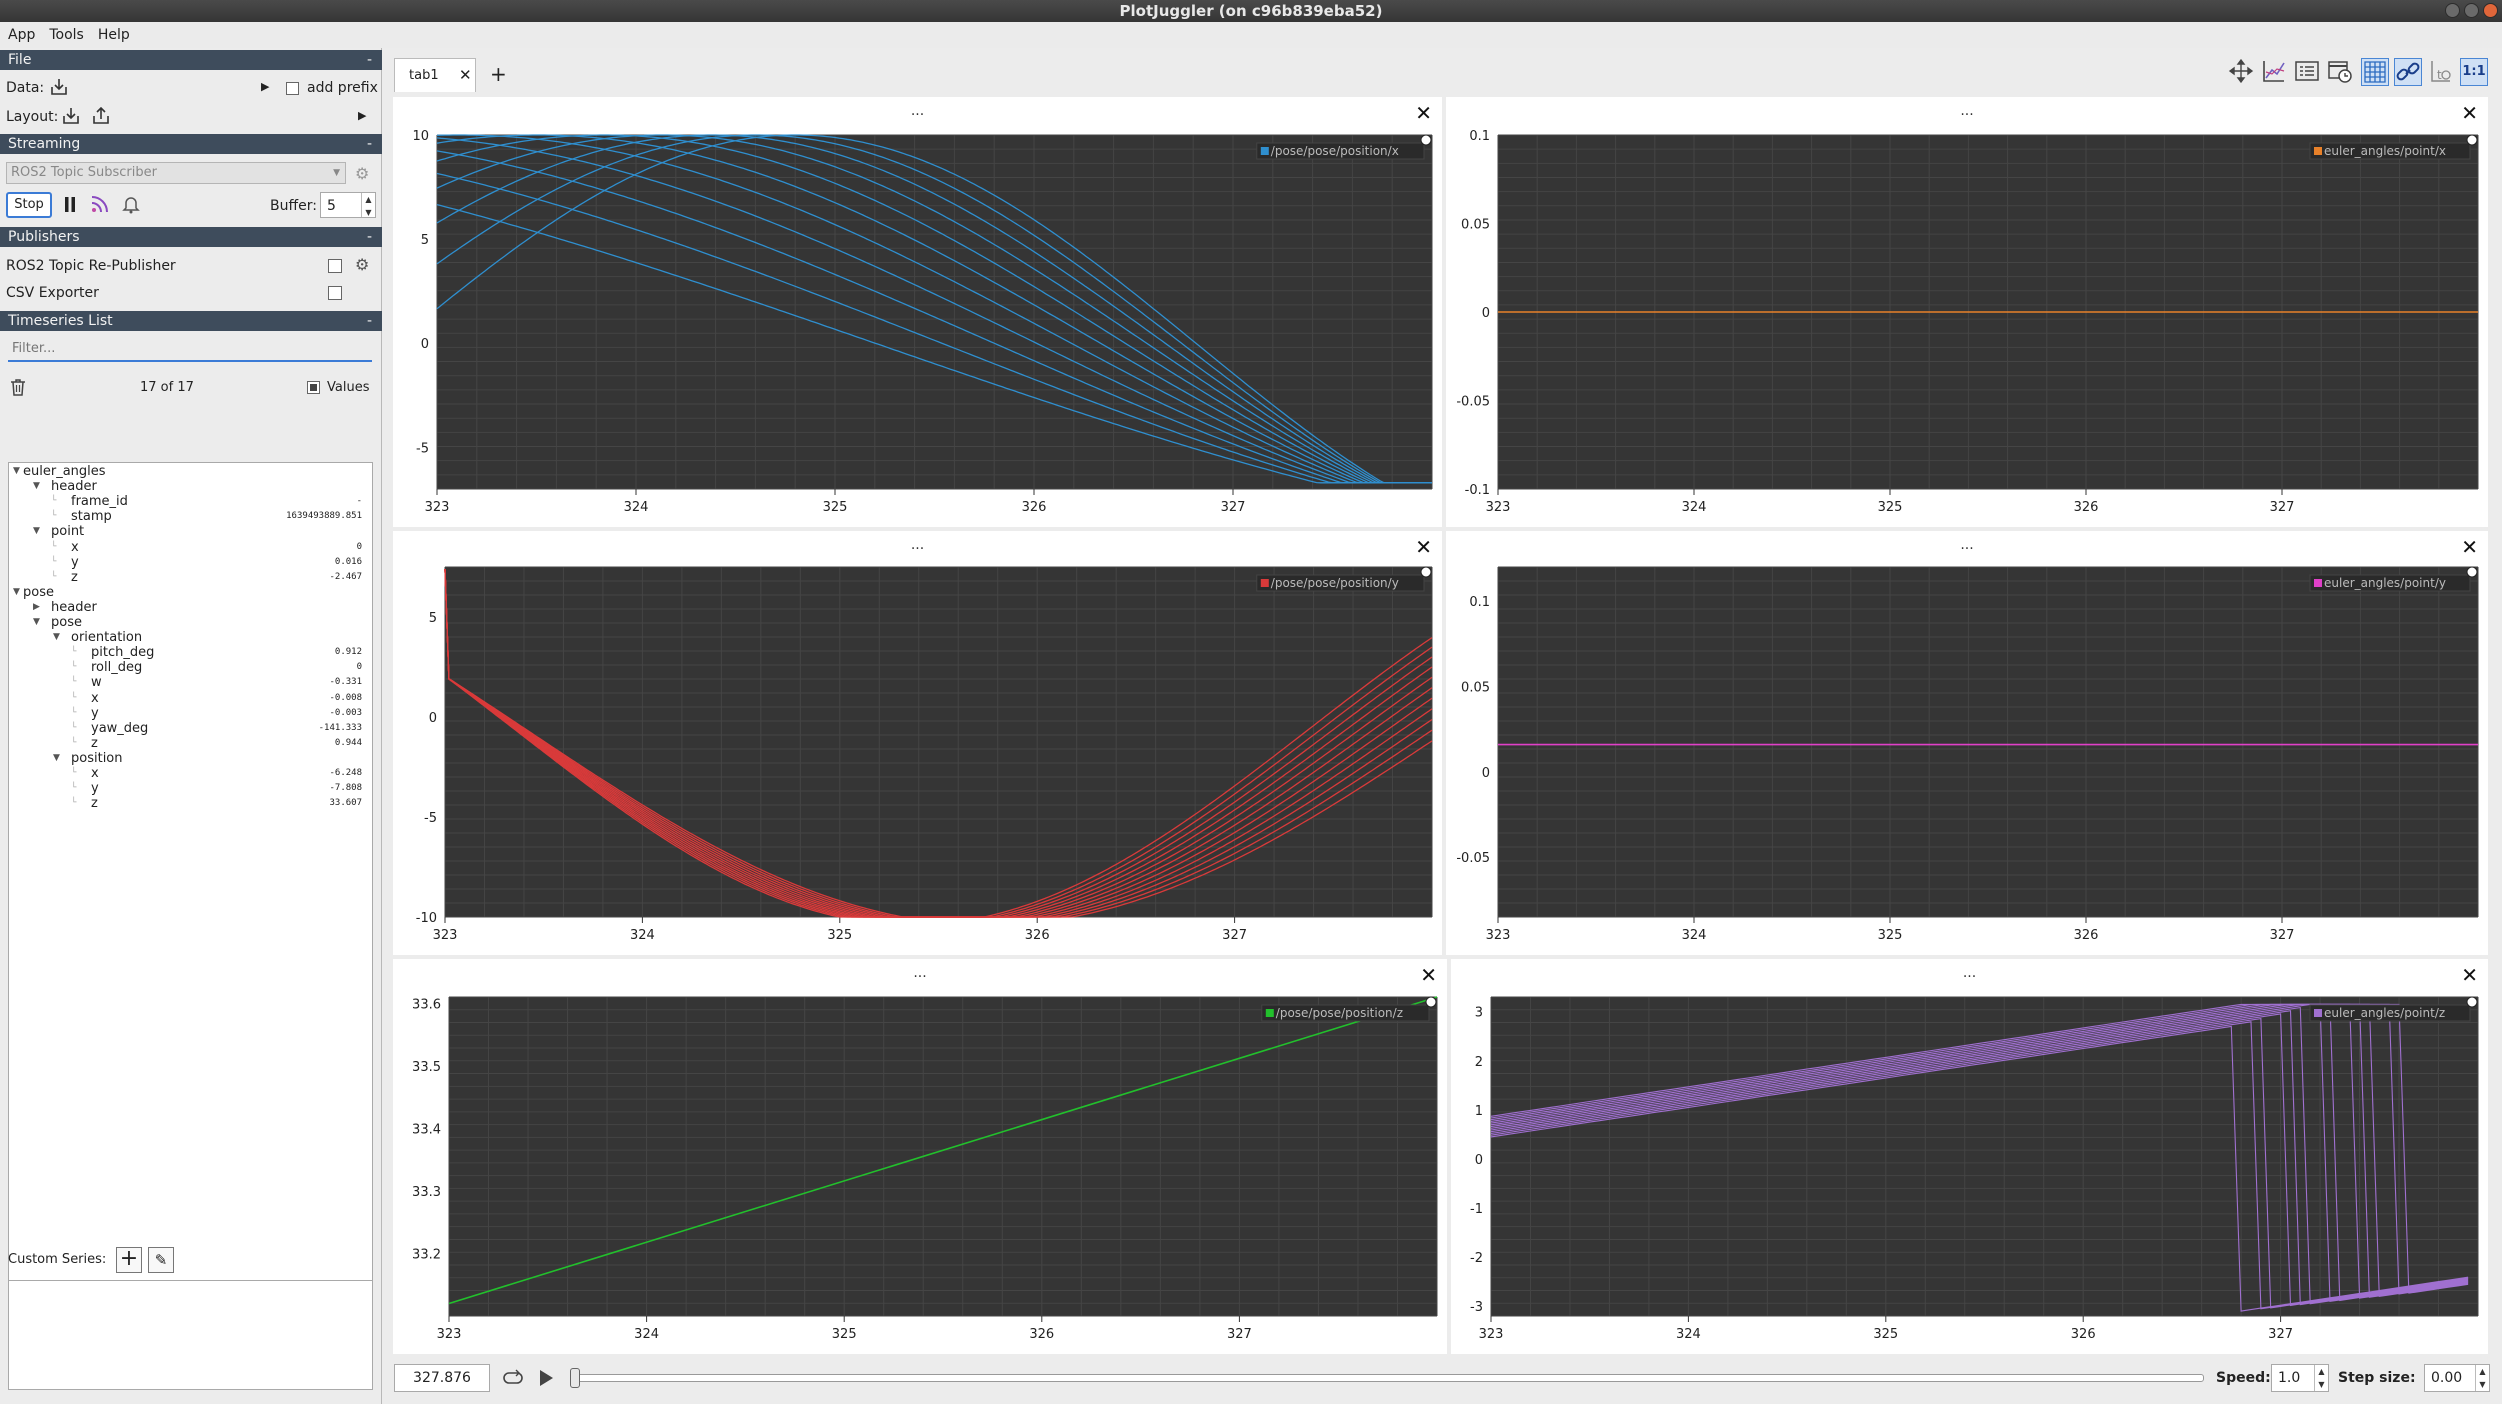 Image resolution: width=2502 pixels, height=1404 pixels. I want to click on publishers-section-header: Publishers -, so click(191, 237).